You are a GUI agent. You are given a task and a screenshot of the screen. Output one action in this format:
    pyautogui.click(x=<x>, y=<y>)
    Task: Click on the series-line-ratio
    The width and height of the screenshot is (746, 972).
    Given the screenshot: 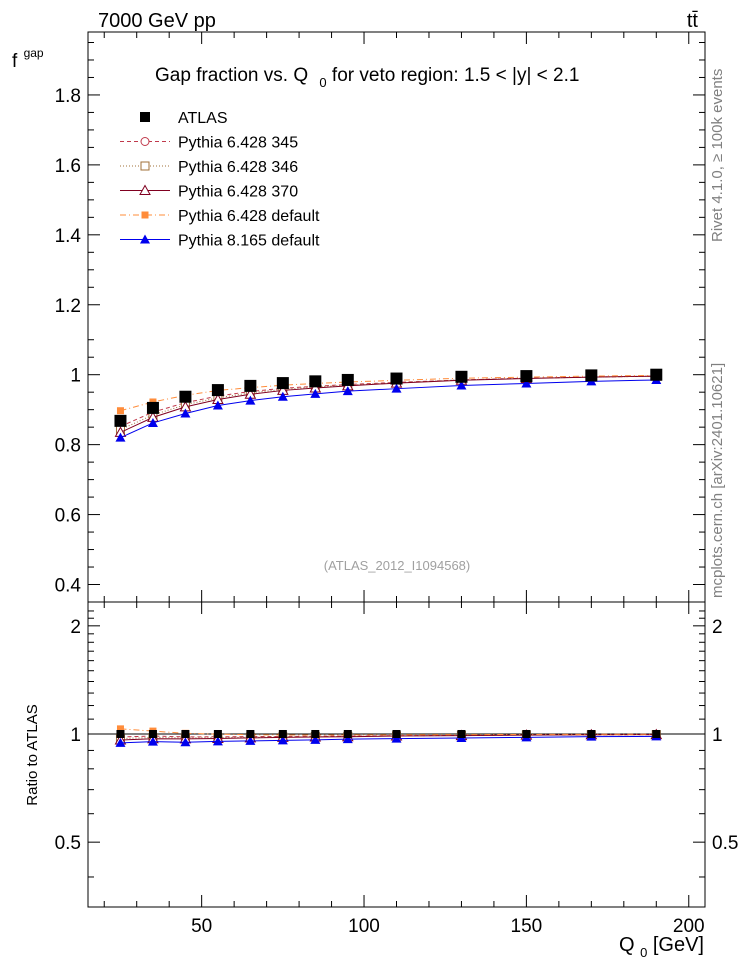 What is the action you would take?
    pyautogui.click(x=388, y=739)
    